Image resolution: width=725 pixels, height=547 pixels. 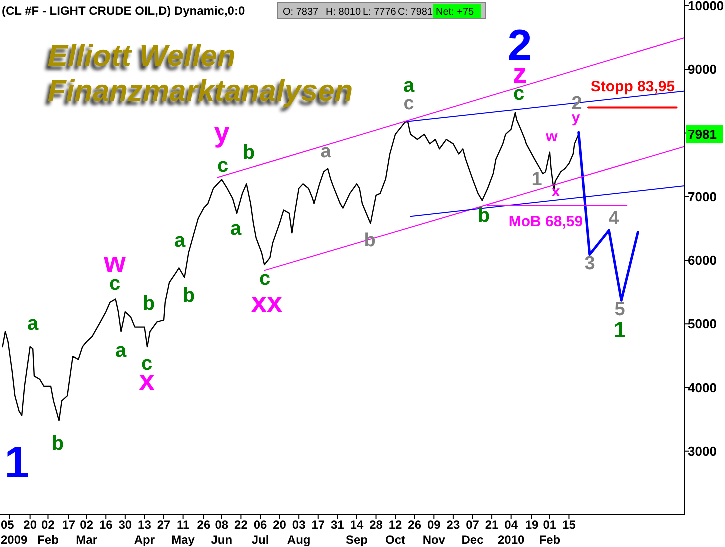 I want to click on x-tick-label: 15, so click(x=569, y=525).